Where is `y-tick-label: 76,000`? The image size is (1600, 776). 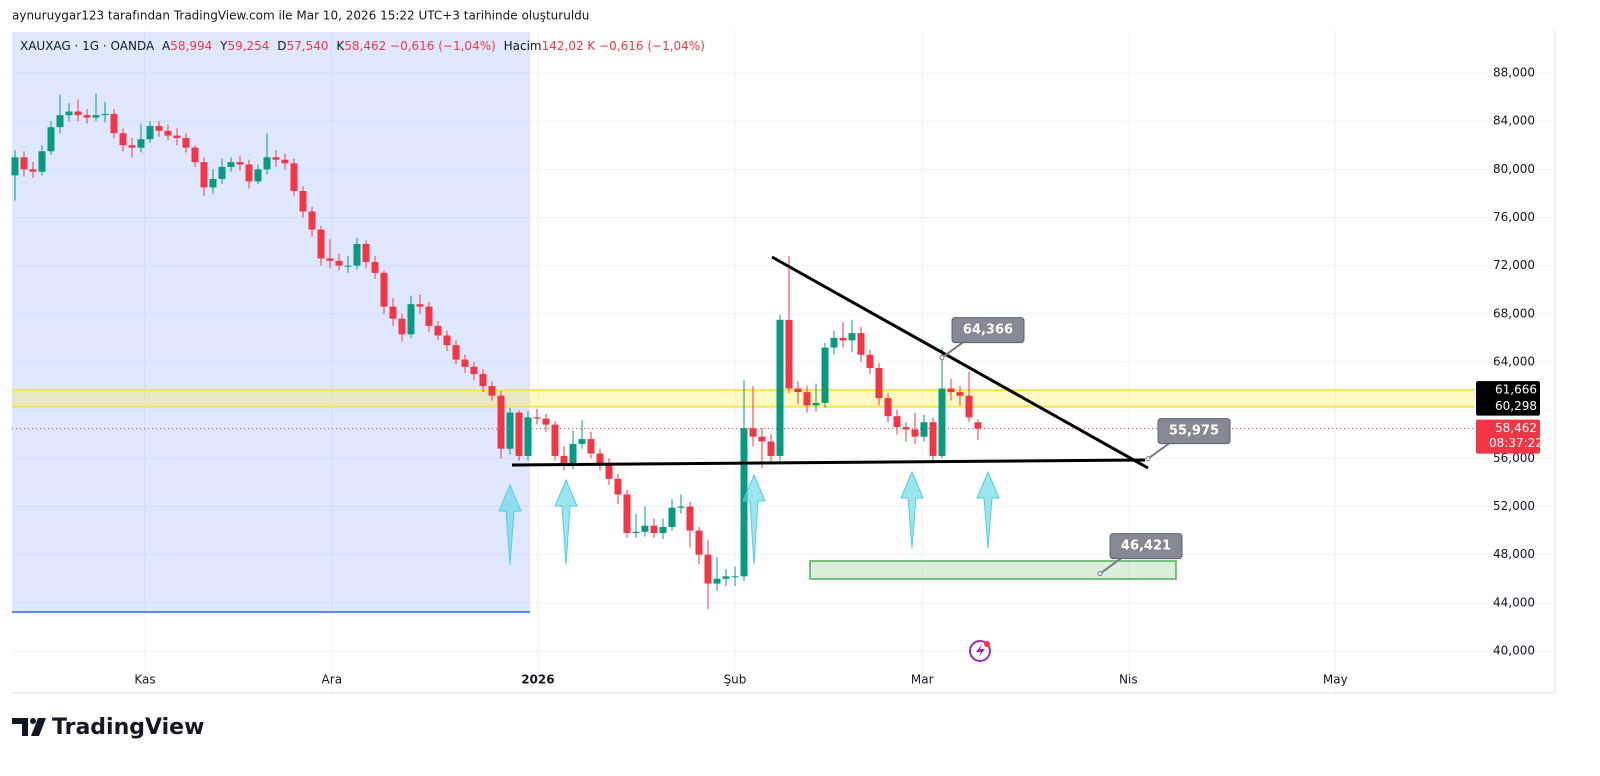 y-tick-label: 76,000 is located at coordinates (1514, 217).